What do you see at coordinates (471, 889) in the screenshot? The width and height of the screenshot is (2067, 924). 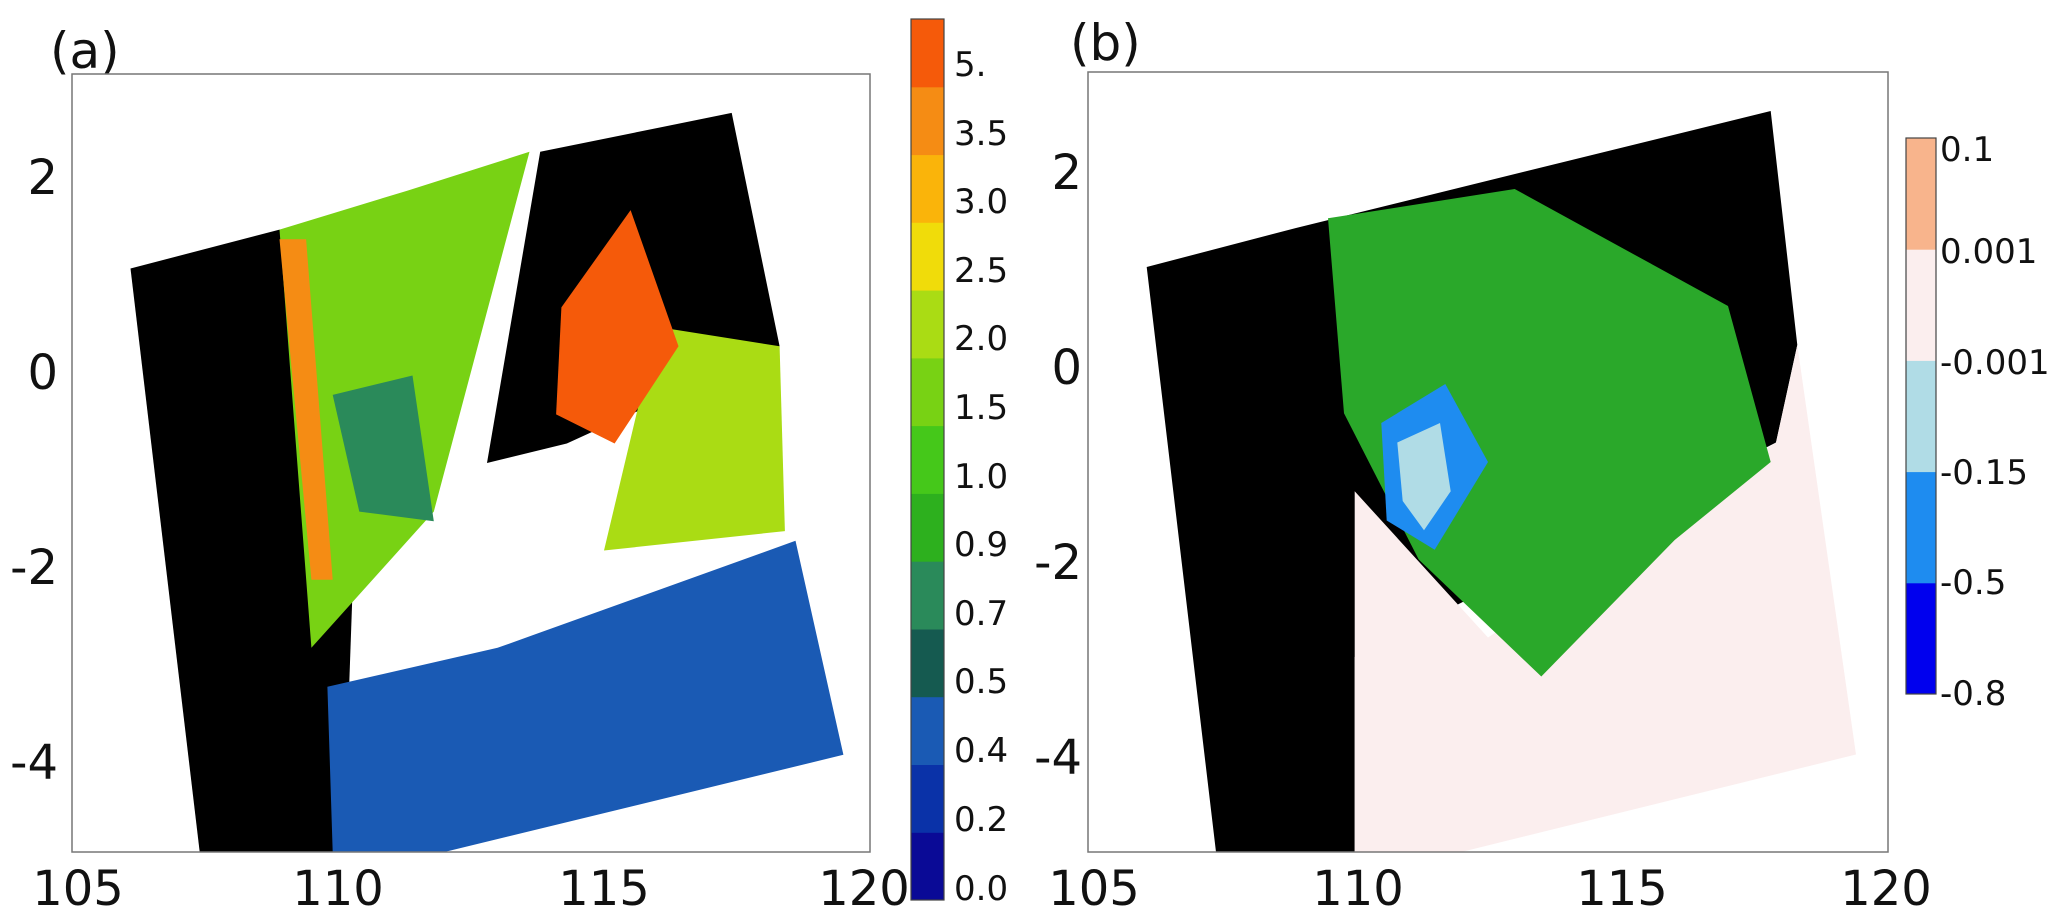 I see `x-ticks-a: 105 110 115 120` at bounding box center [471, 889].